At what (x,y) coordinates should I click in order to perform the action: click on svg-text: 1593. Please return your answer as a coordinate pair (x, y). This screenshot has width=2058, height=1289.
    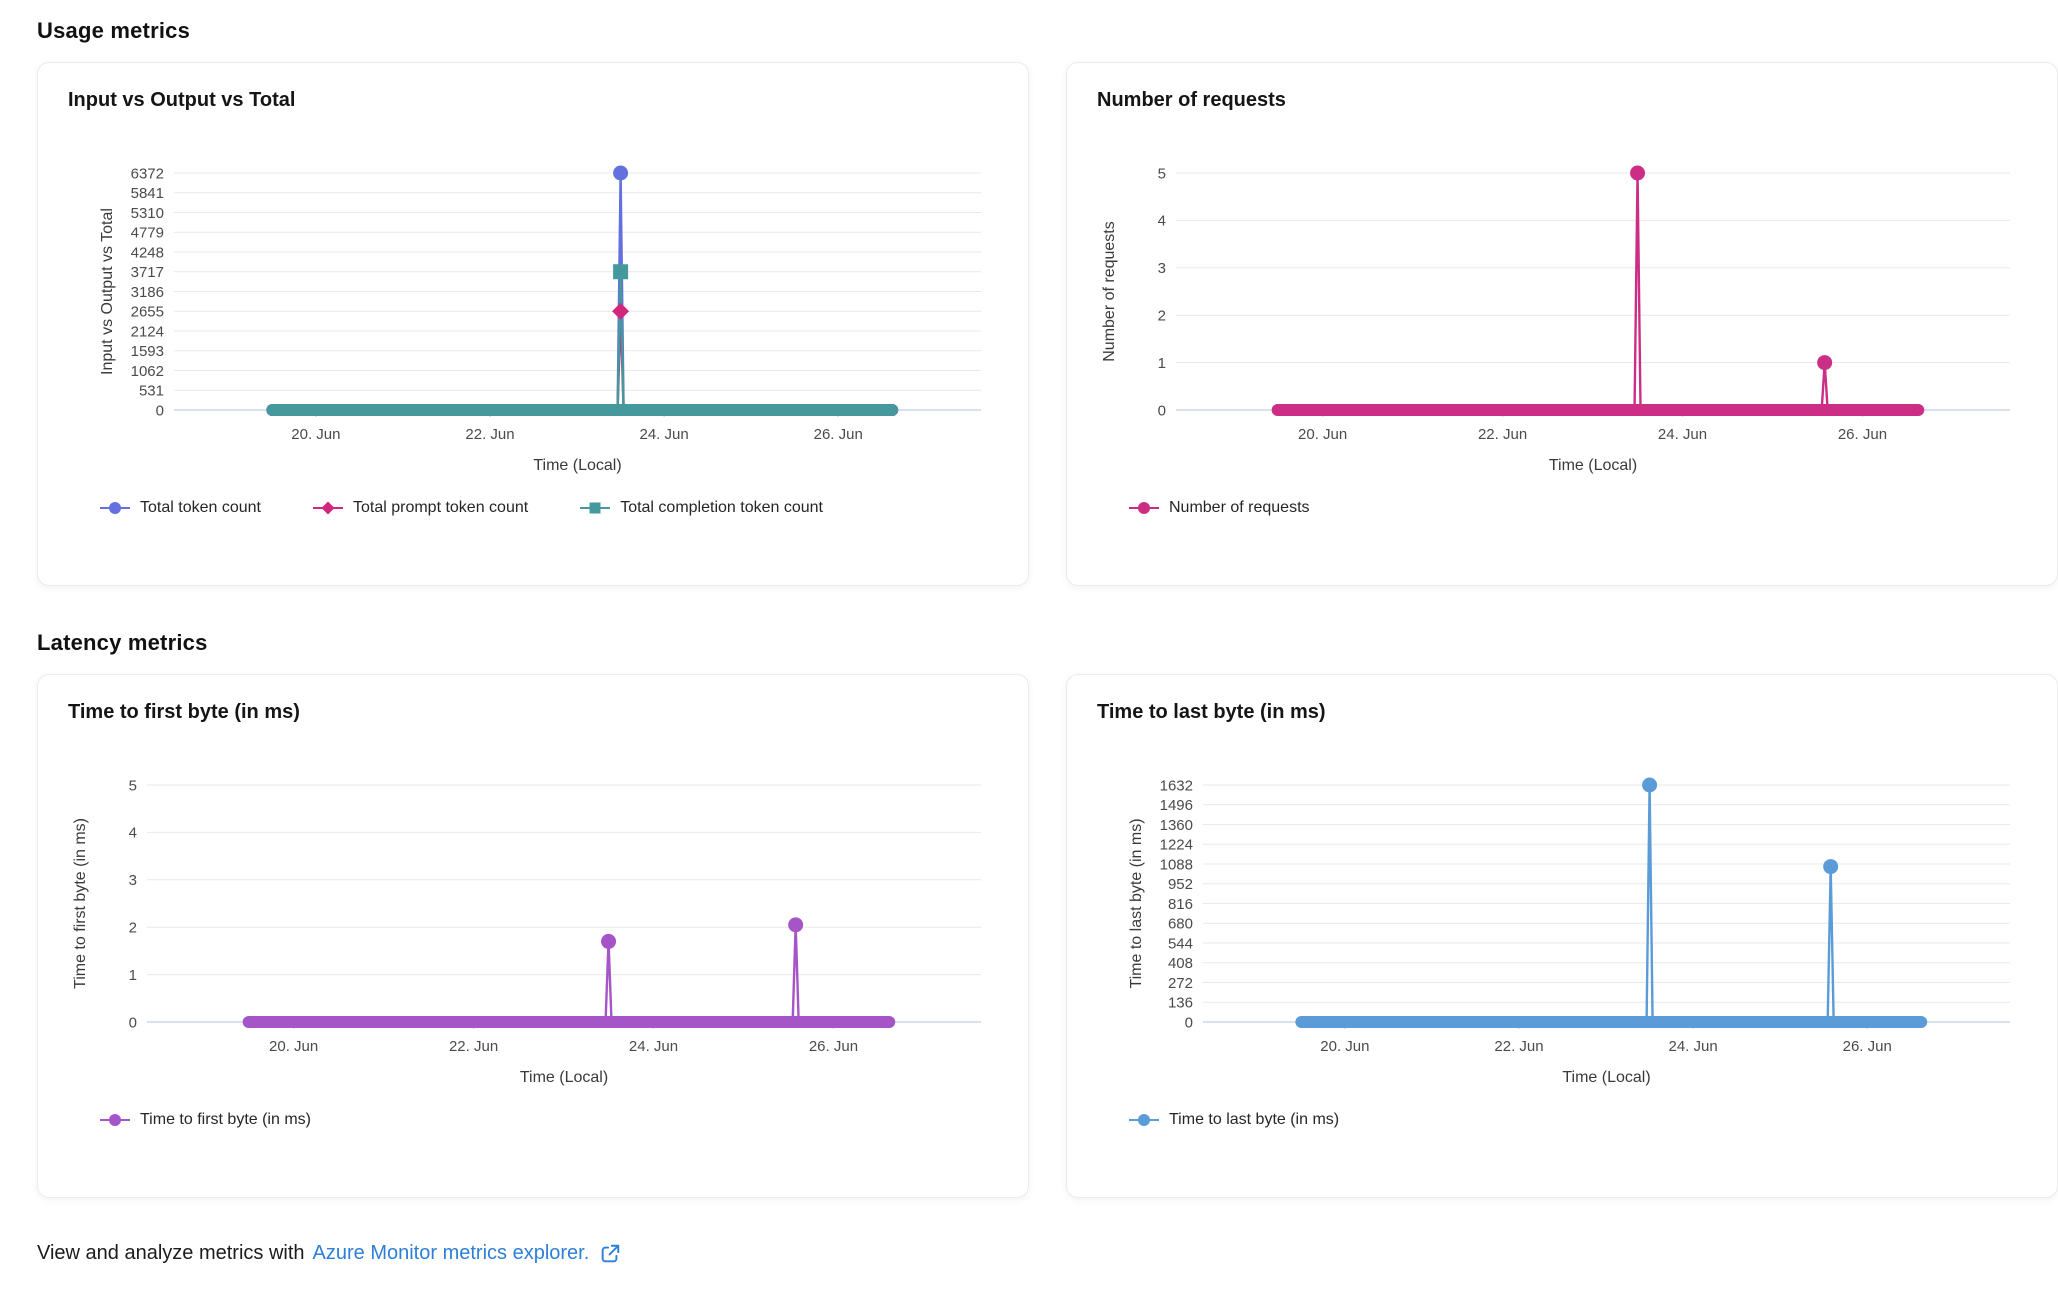
    Looking at the image, I should click on (147, 351).